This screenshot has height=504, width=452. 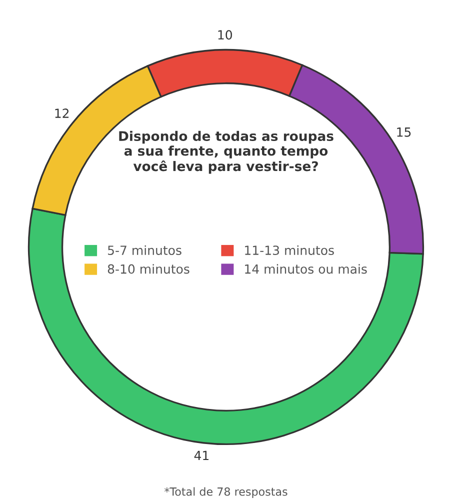 I want to click on legend-label: 11-13 minutos, so click(x=289, y=250).